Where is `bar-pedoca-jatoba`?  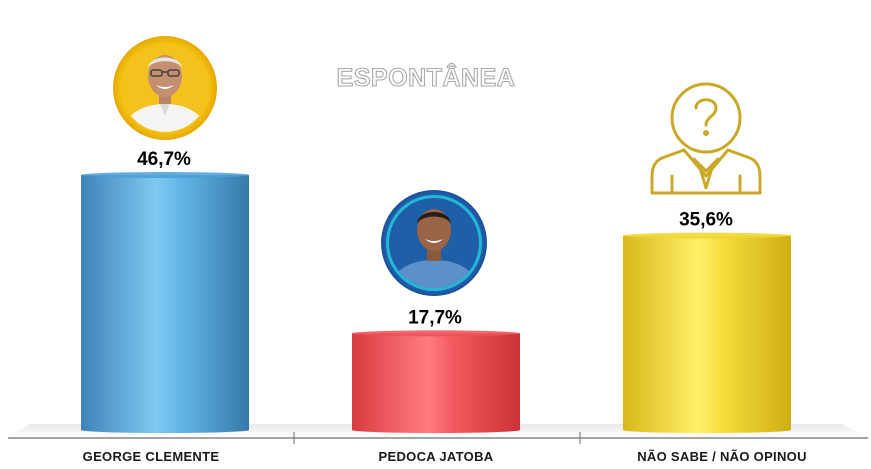 bar-pedoca-jatoba is located at coordinates (436, 381).